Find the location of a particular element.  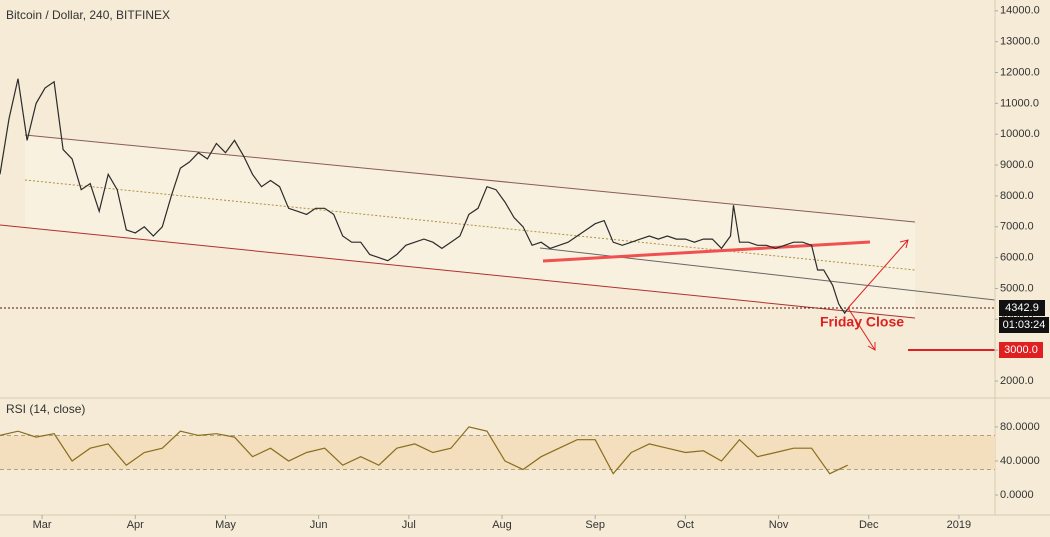

x-tick-label: Jun is located at coordinates (319, 525).